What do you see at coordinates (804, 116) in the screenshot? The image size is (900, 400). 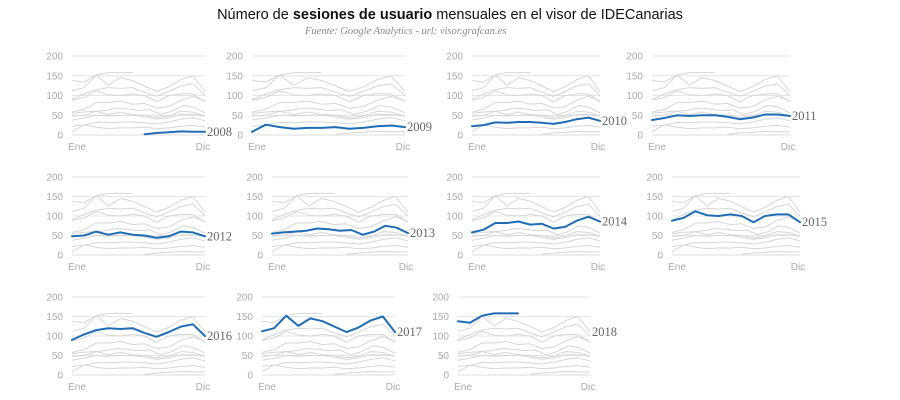 I see `series-label-2011: 2011` at bounding box center [804, 116].